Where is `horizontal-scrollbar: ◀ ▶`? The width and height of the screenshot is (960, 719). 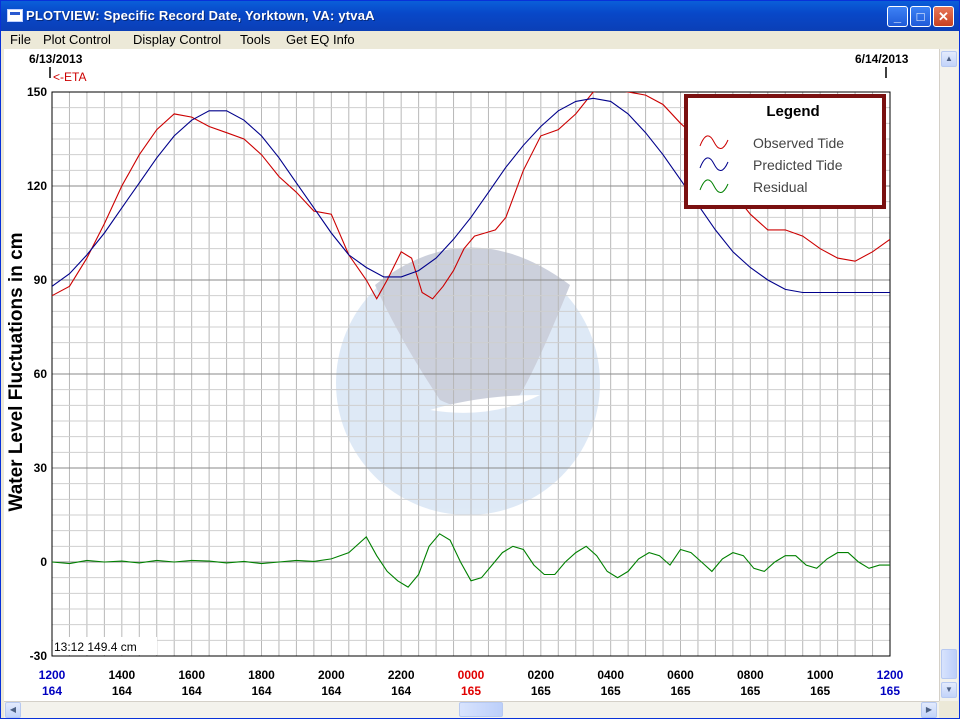
horizontal-scrollbar: ◀ ▶ is located at coordinates (471, 709).